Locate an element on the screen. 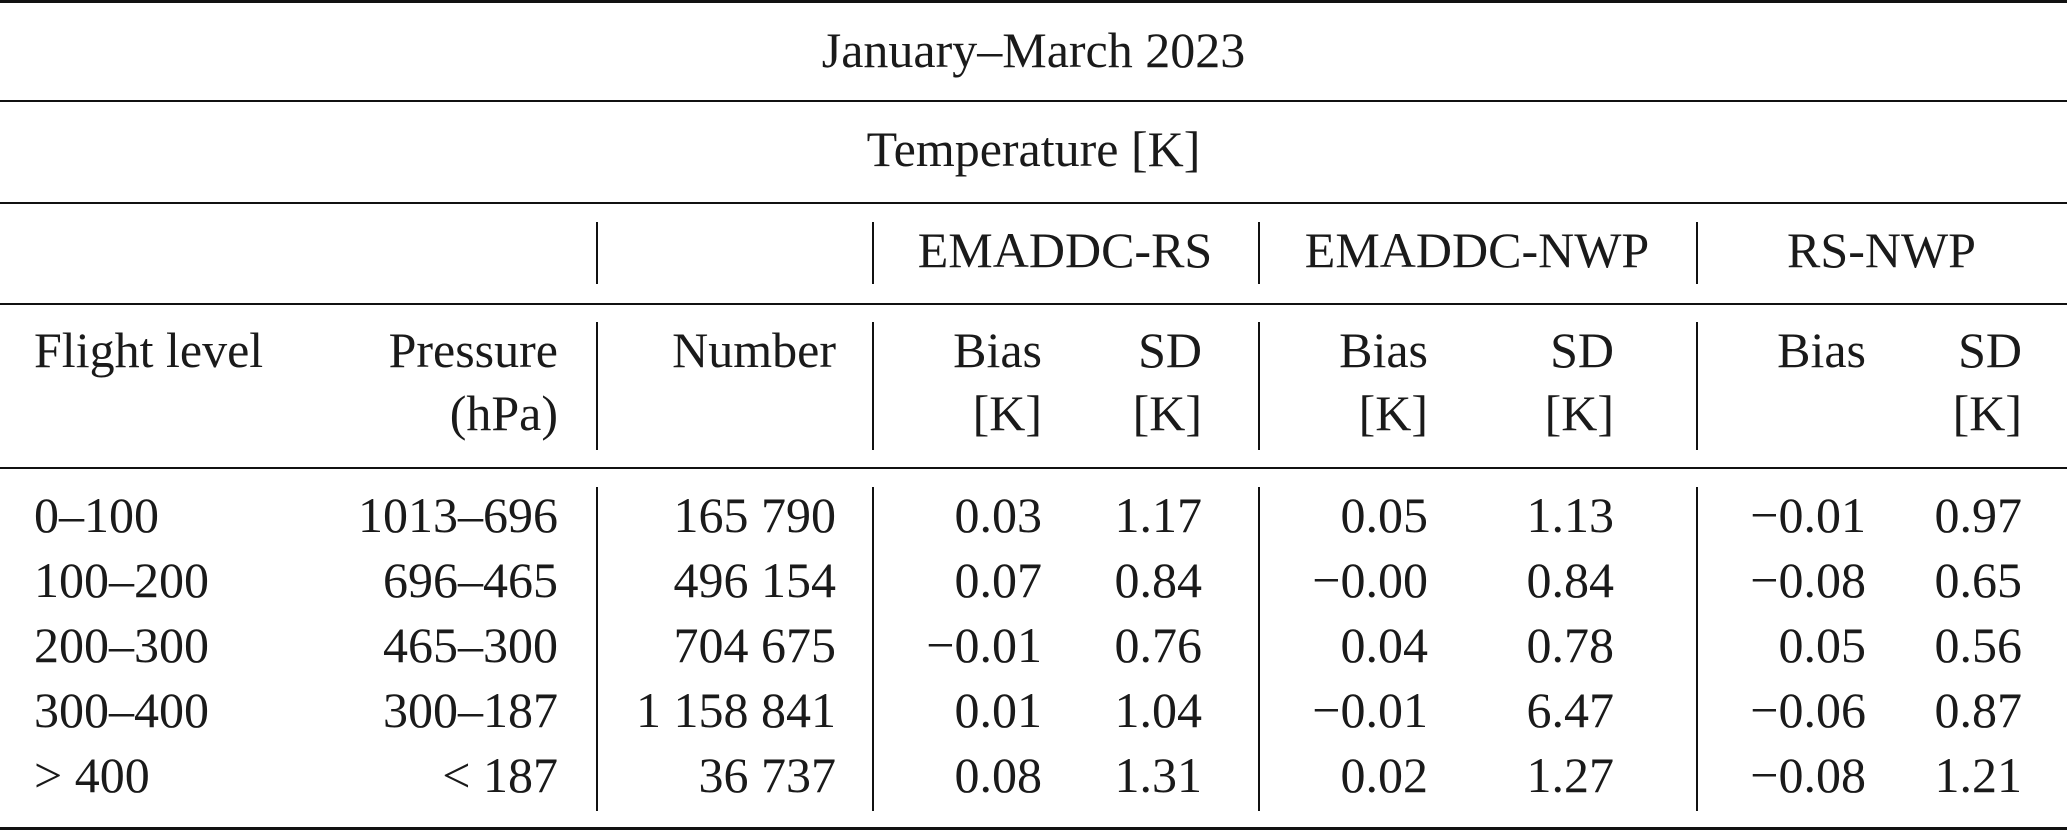 The height and width of the screenshot is (830, 2067). subtitle-rule is located at coordinates (1033, 203).